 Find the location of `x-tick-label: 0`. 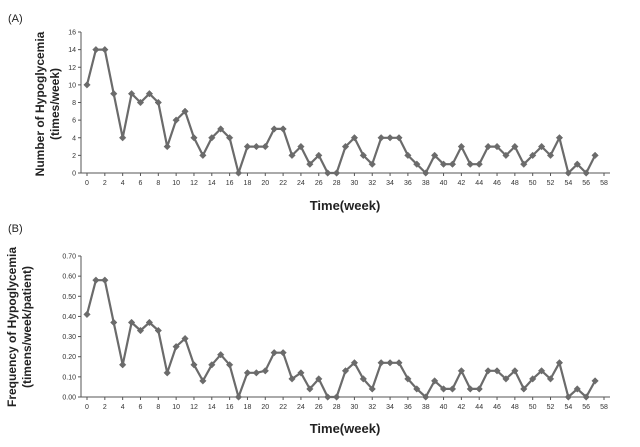

x-tick-label: 0 is located at coordinates (87, 183).